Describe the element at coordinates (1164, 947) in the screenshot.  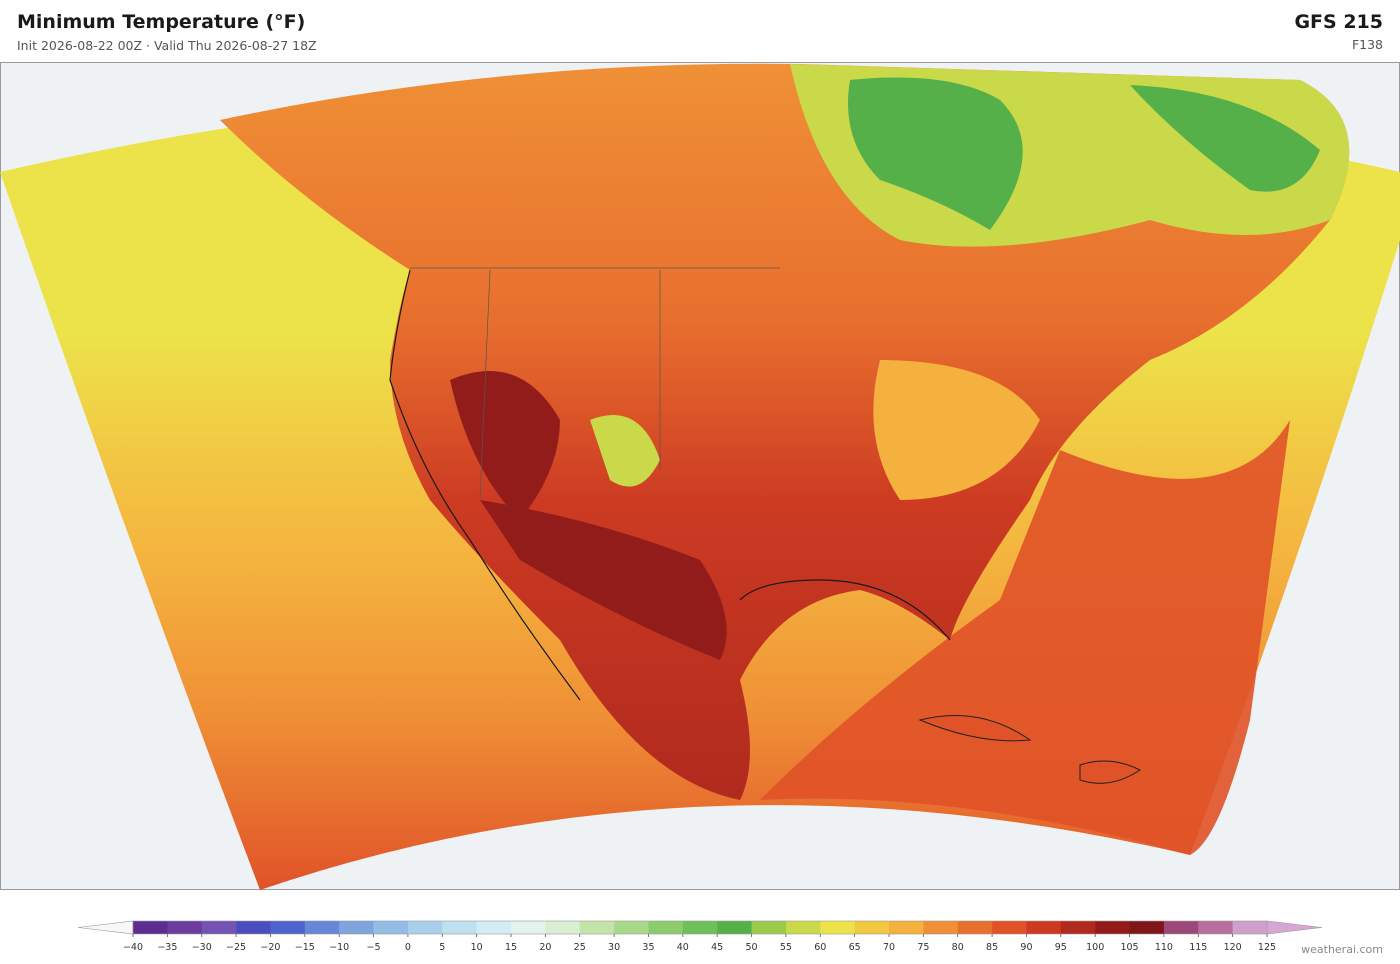
I see `colorbar-tick-label: 110` at that location.